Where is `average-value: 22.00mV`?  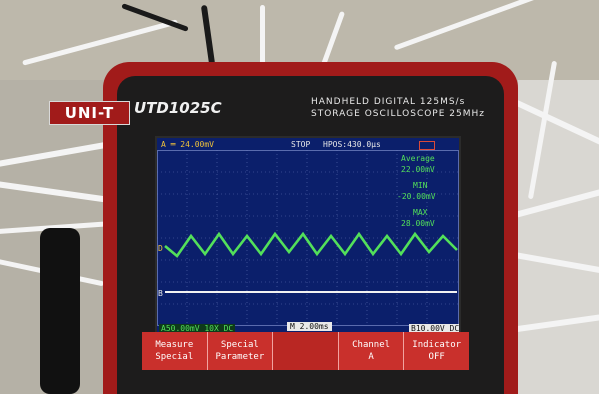 average-value: 22.00mV is located at coordinates (418, 169).